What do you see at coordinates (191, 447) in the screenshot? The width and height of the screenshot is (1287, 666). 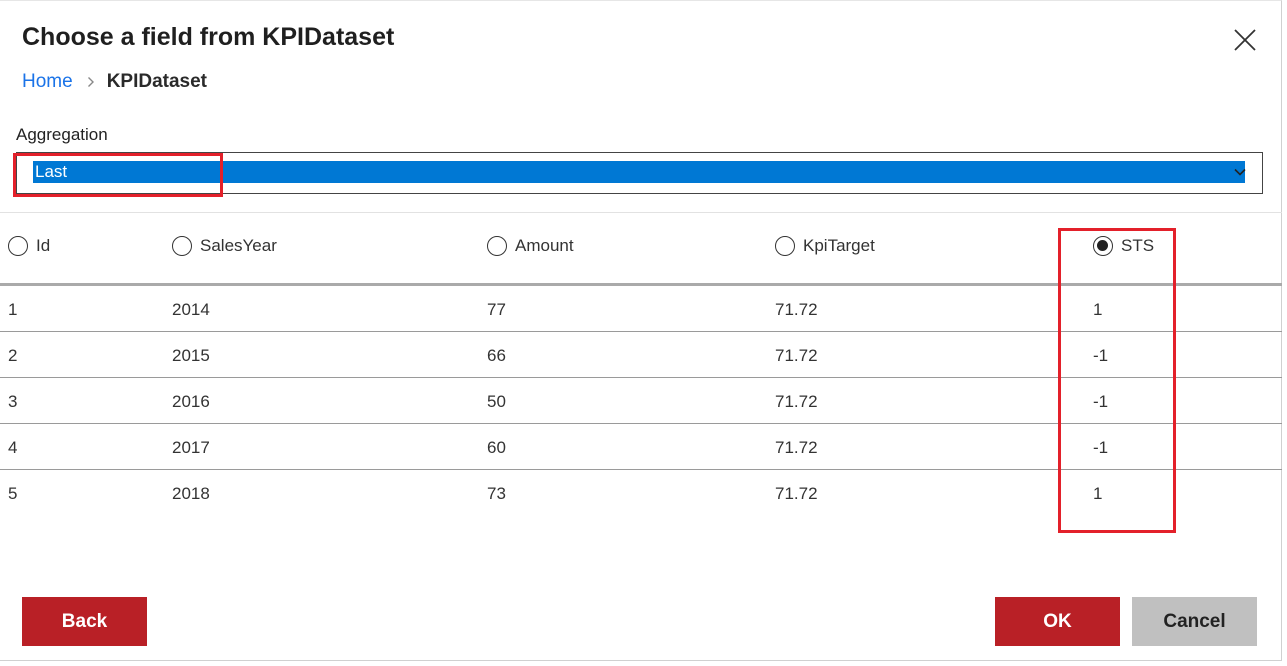 I see `cell-salesyear: 2017` at bounding box center [191, 447].